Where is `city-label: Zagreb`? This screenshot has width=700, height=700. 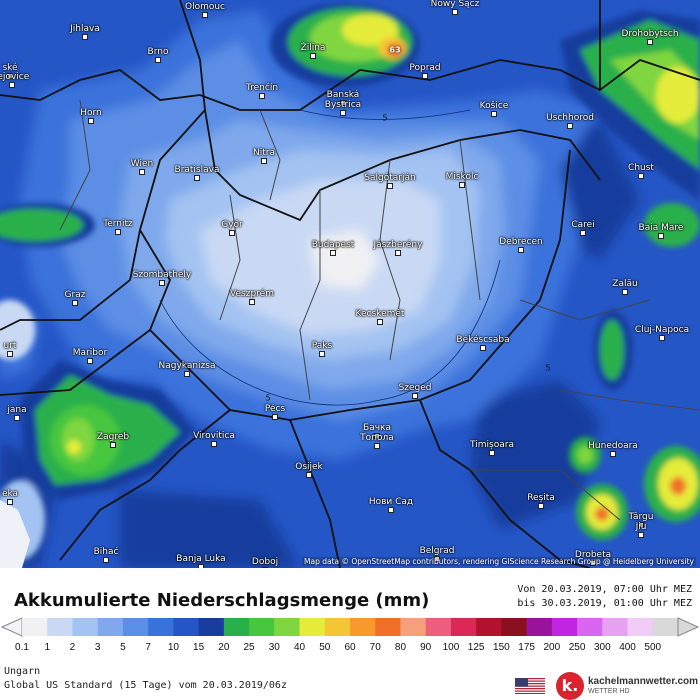 city-label: Zagreb is located at coordinates (113, 437).